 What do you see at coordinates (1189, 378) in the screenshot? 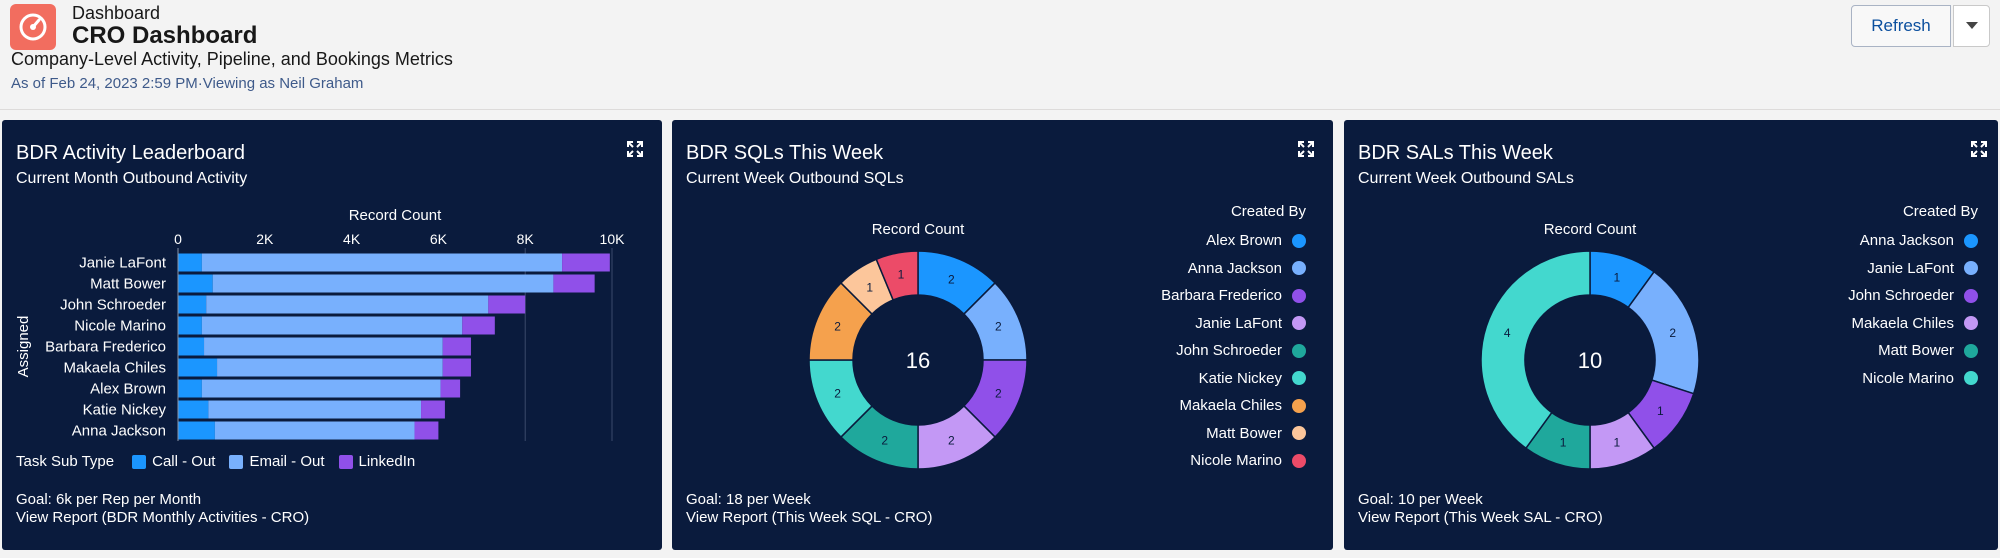
I see `legend-item: Katie Nickey` at bounding box center [1189, 378].